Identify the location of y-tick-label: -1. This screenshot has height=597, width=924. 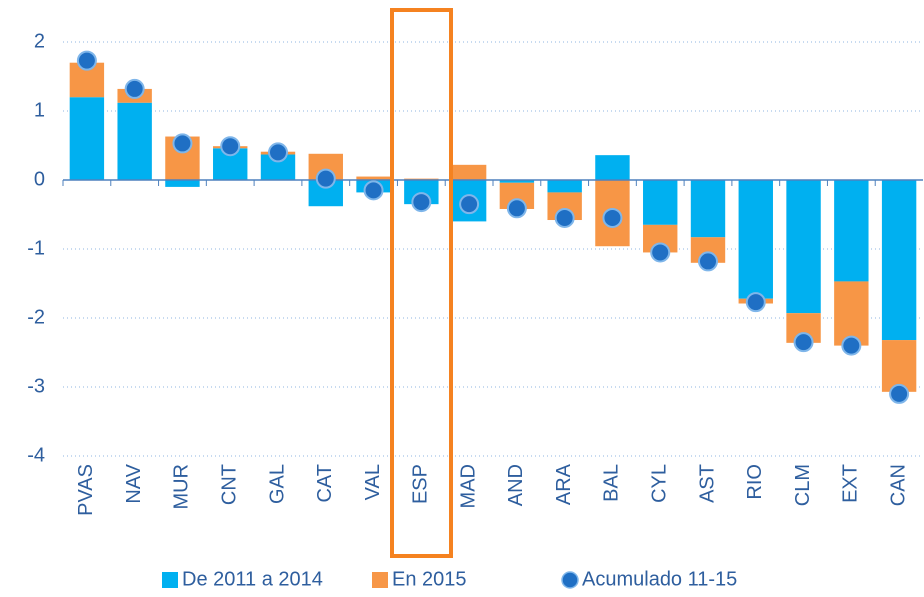
(36, 248).